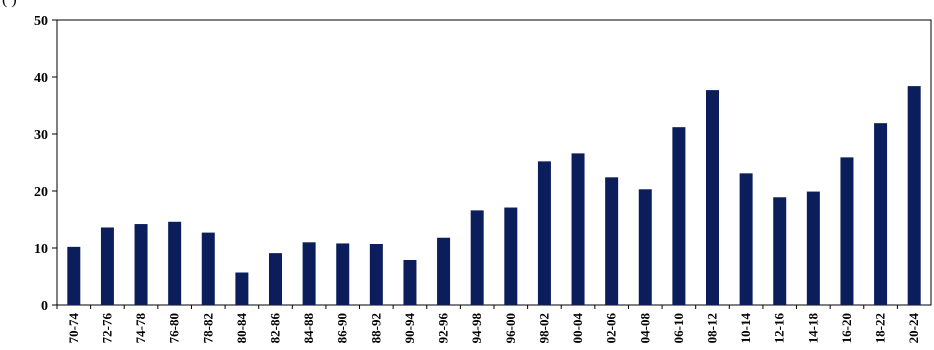 The height and width of the screenshot is (350, 934). Describe the element at coordinates (712, 328) in the screenshot. I see `x-tick-label: 08-12` at that location.